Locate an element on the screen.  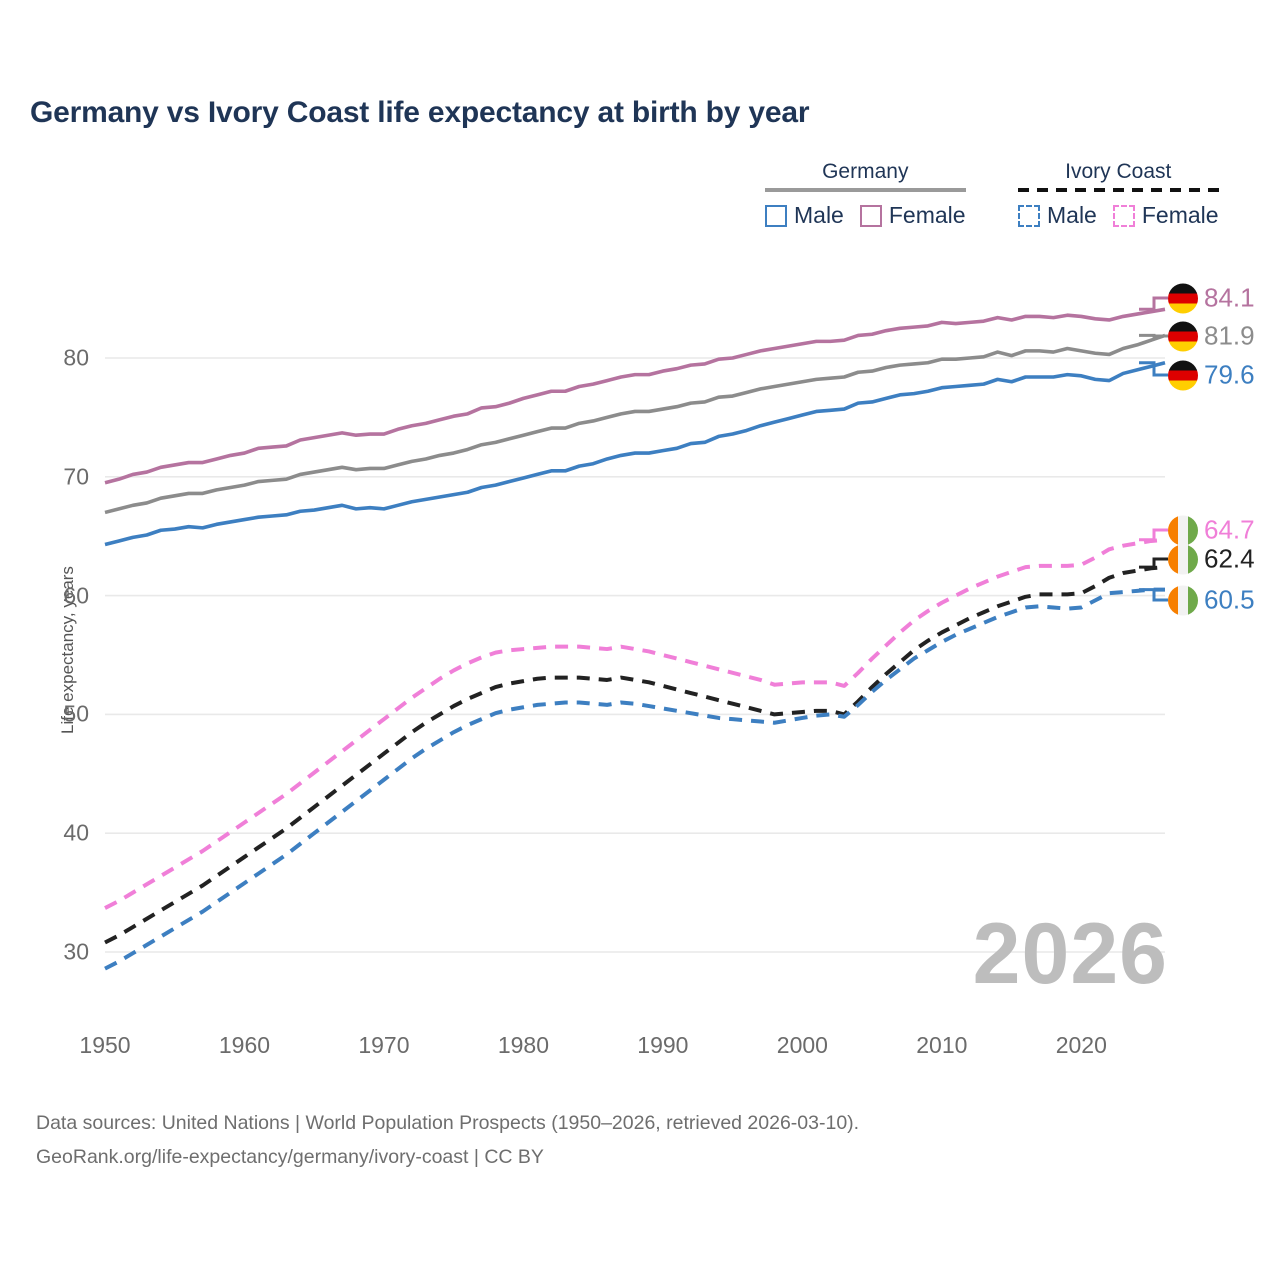
series-line-germany-male is located at coordinates (635, 454).